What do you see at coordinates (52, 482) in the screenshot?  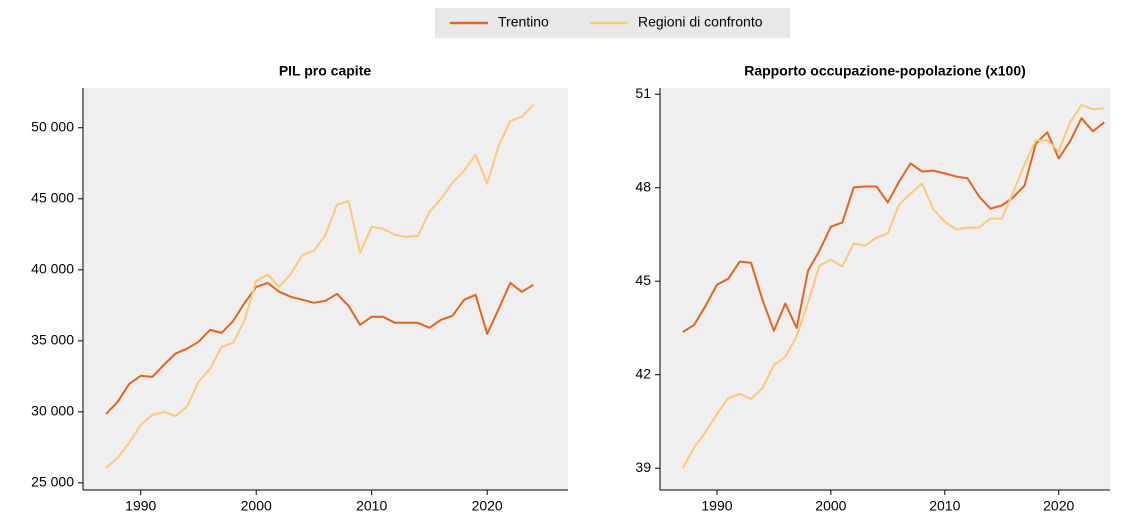 I see `y-tick-label: 25 000` at bounding box center [52, 482].